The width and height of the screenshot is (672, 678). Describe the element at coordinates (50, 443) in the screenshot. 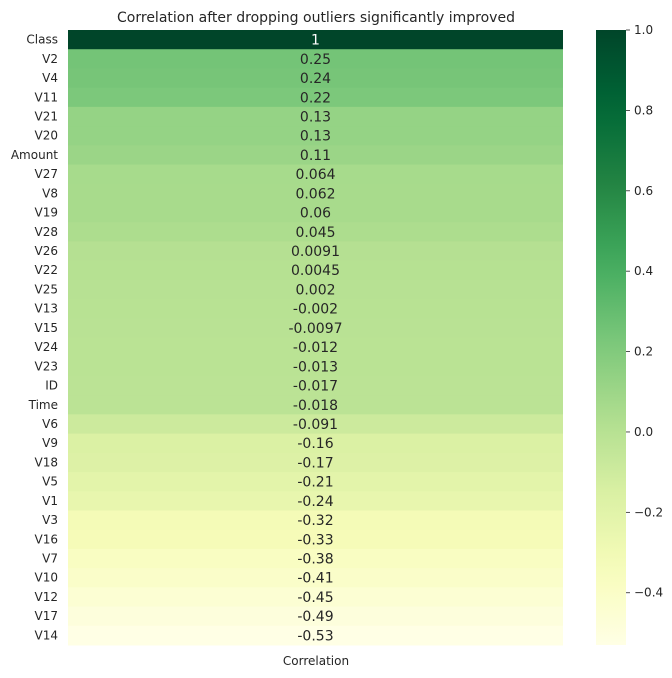

I see `y-tick-label: V9` at that location.